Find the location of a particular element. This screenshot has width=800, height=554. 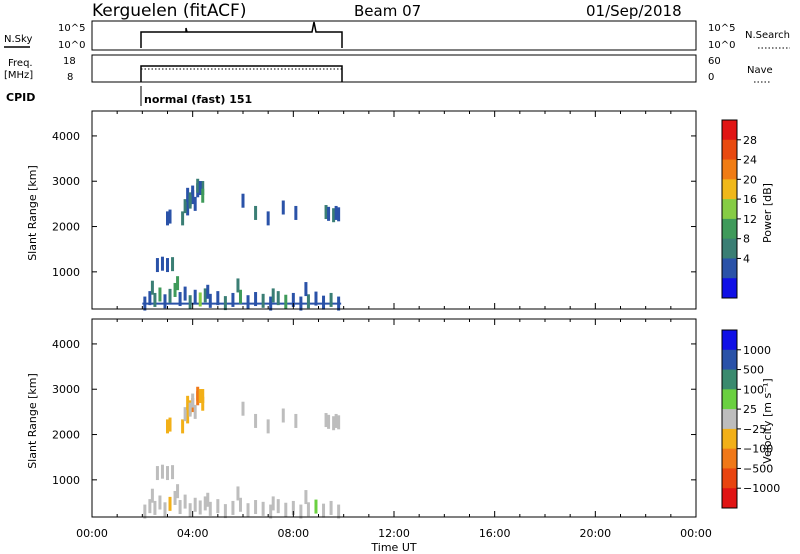

freq-panel: Freq. [MHz] 18 8 60 0 Nave is located at coordinates (388, 68).